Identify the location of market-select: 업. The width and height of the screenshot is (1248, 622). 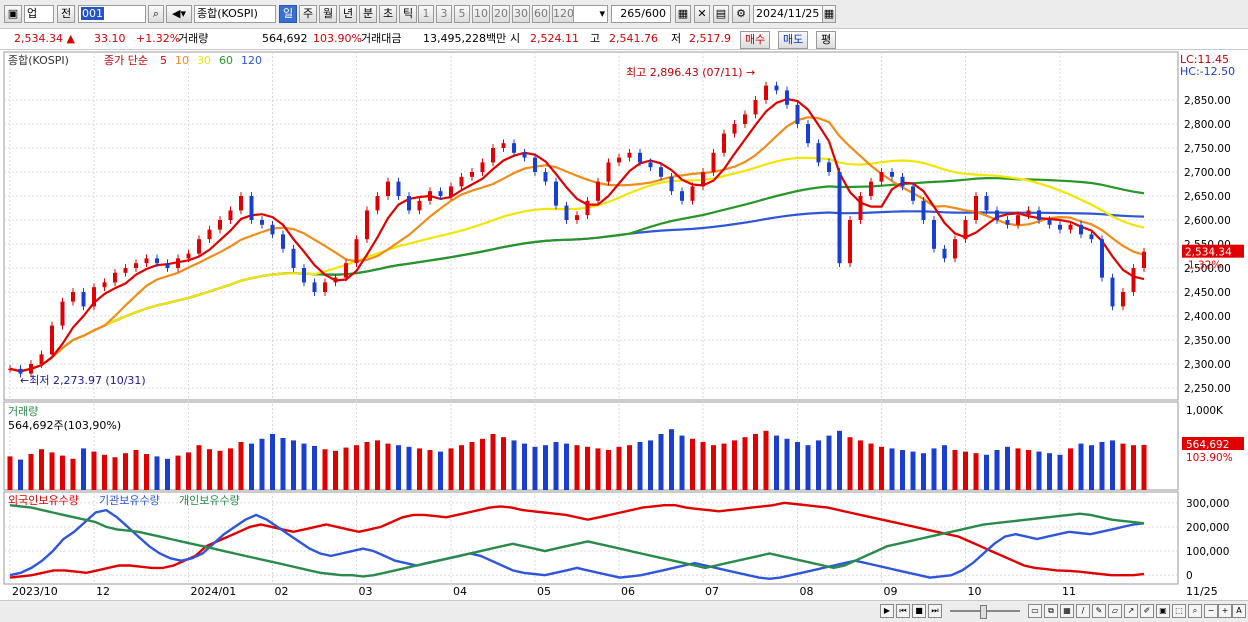
(39, 14).